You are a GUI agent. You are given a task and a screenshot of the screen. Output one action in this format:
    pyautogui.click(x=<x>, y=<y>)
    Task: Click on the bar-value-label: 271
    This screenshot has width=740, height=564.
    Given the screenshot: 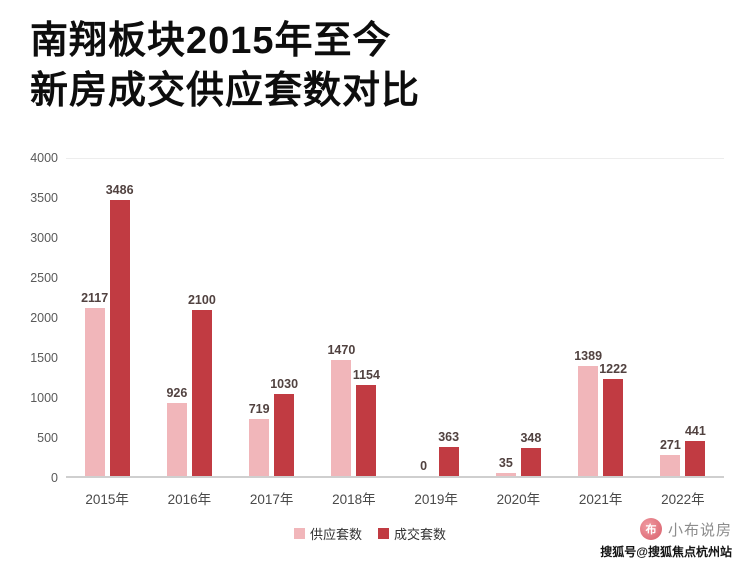 What is the action you would take?
    pyautogui.click(x=670, y=444)
    